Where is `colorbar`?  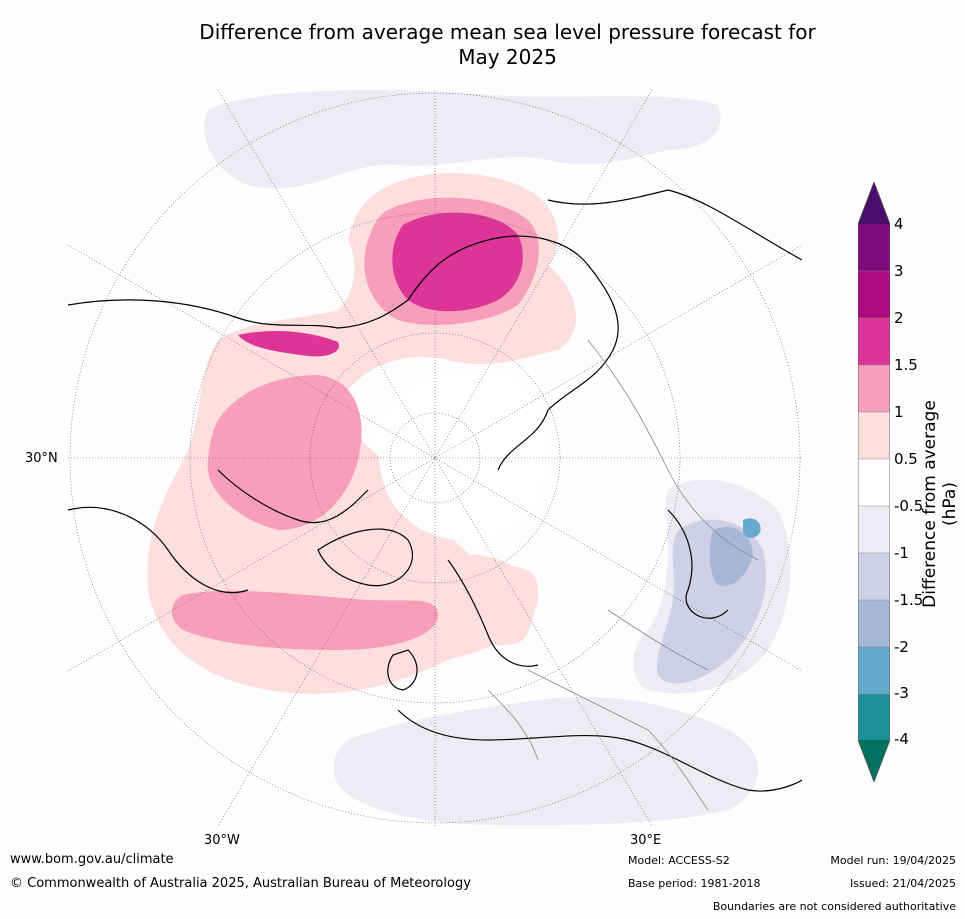
colorbar is located at coordinates (874, 482).